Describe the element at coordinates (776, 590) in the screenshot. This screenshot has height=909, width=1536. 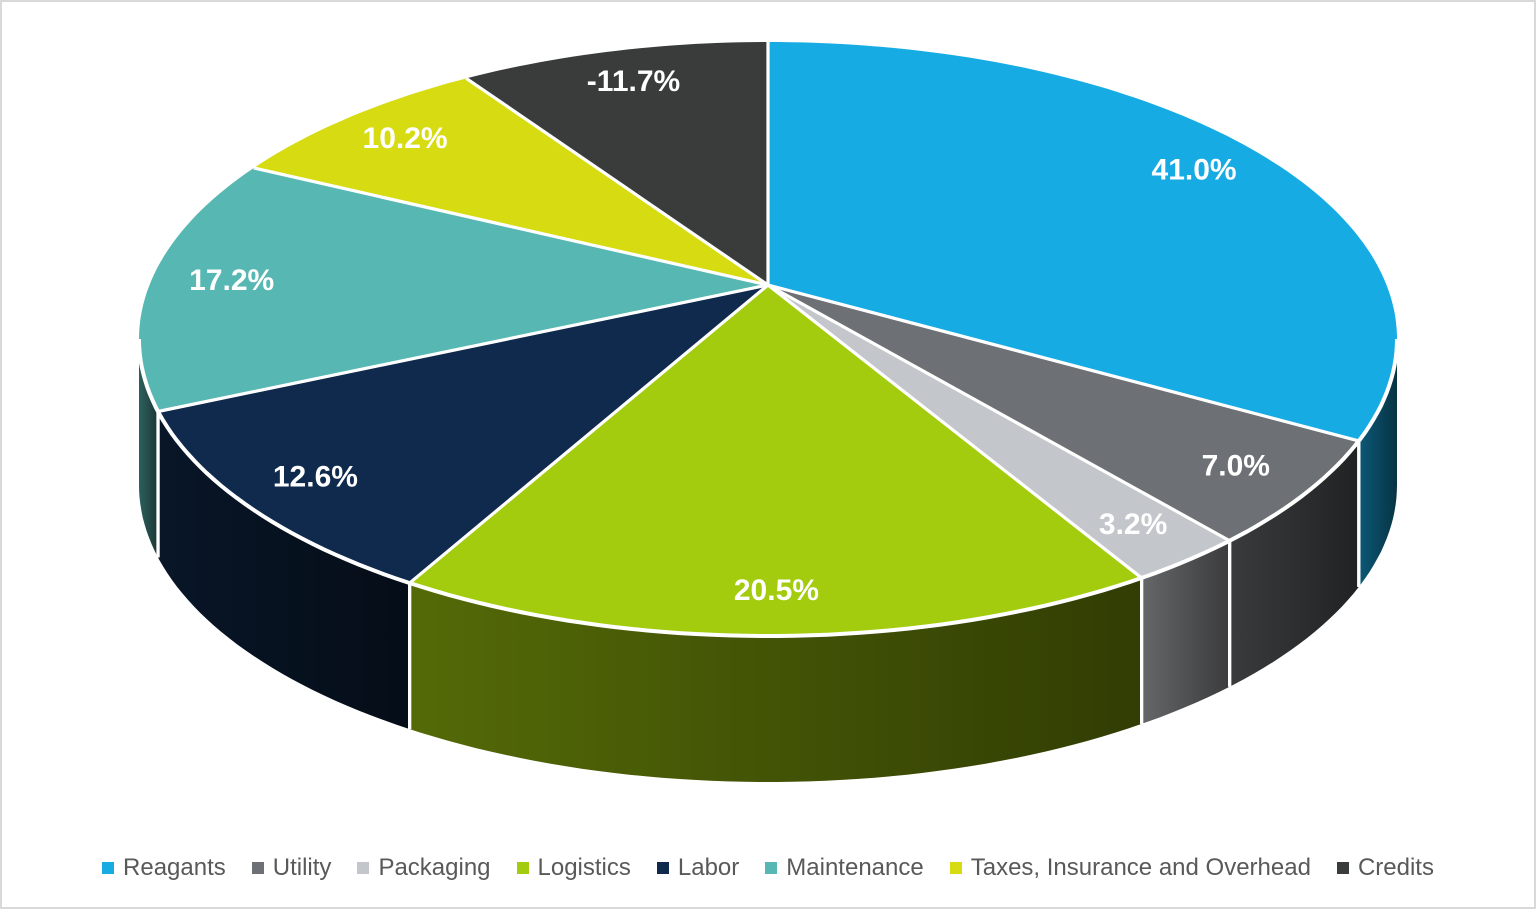
I see `slice-label-logistics: 20.5%` at that location.